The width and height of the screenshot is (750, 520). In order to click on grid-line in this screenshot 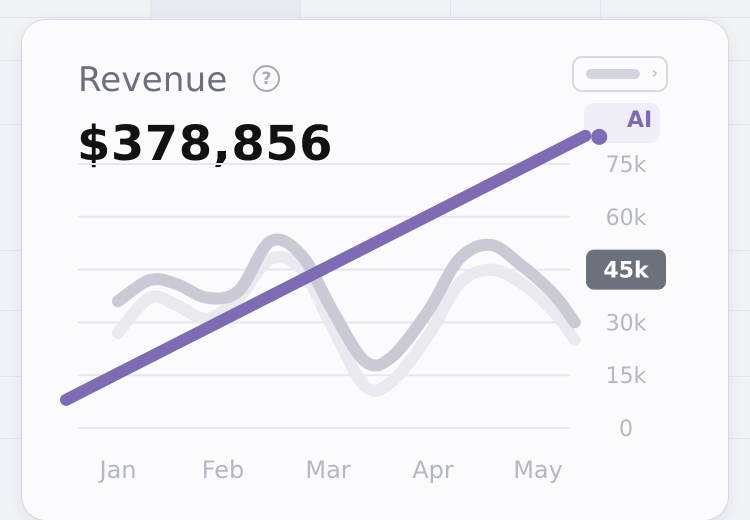, I will do `click(375, 17)`.